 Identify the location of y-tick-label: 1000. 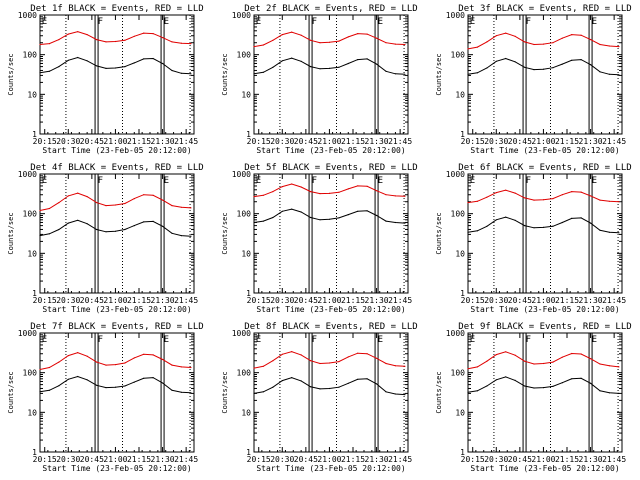
(455, 174).